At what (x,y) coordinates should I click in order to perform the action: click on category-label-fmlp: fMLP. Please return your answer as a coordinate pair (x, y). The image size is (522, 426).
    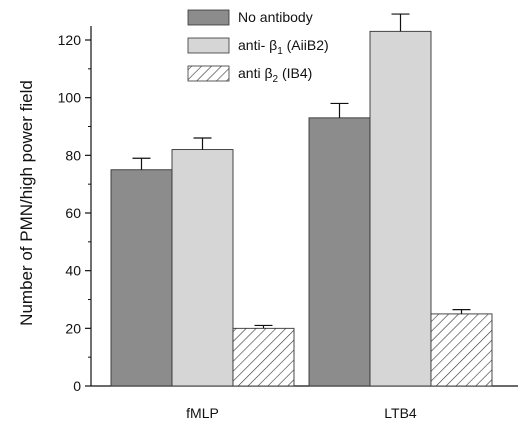
    Looking at the image, I should click on (202, 413).